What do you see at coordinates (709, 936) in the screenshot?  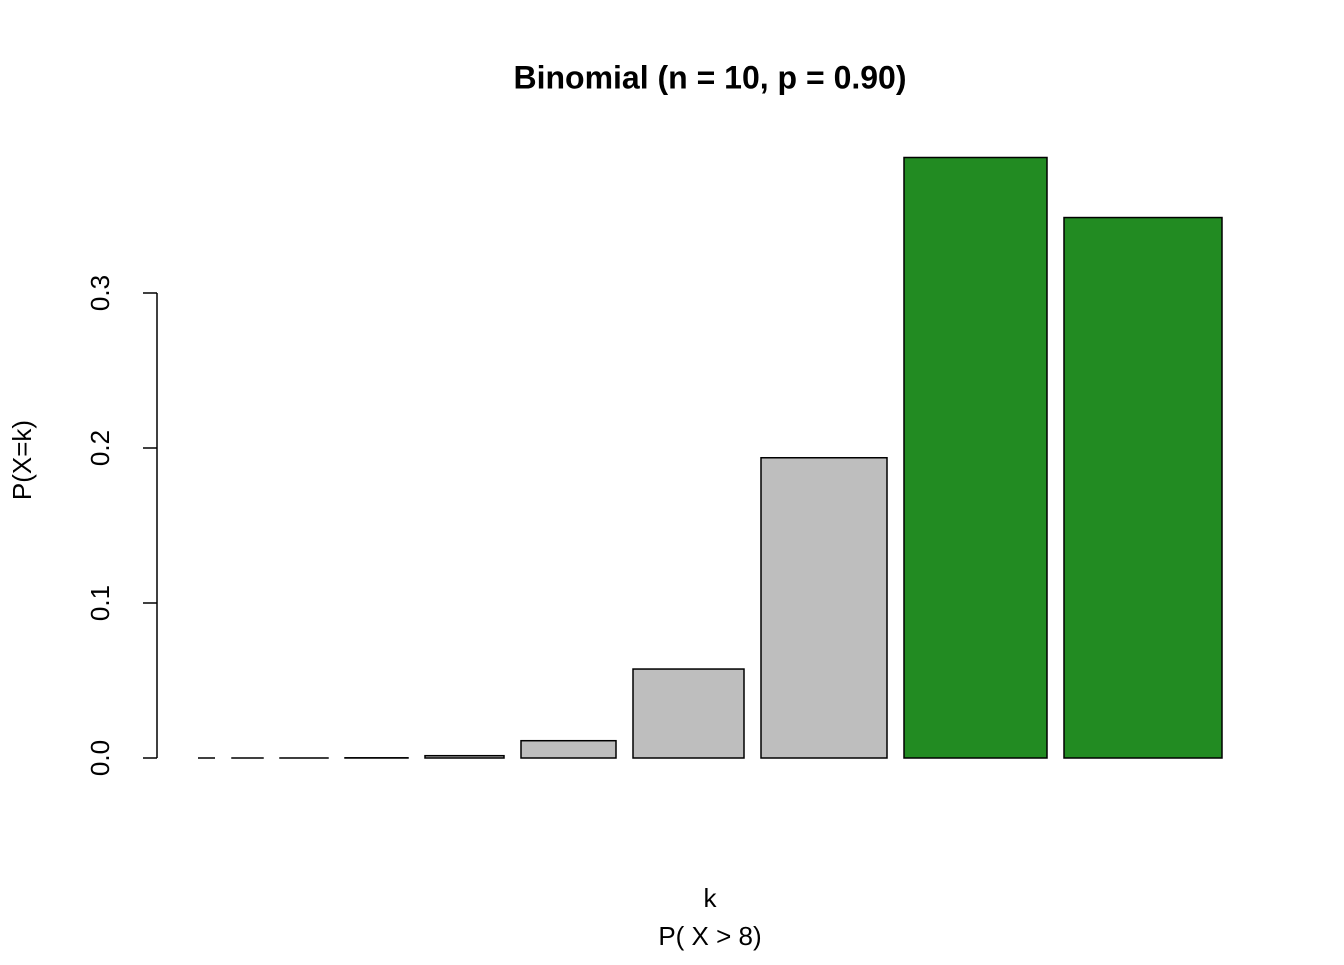 I see `subtitle: P( X > 8)` at bounding box center [709, 936].